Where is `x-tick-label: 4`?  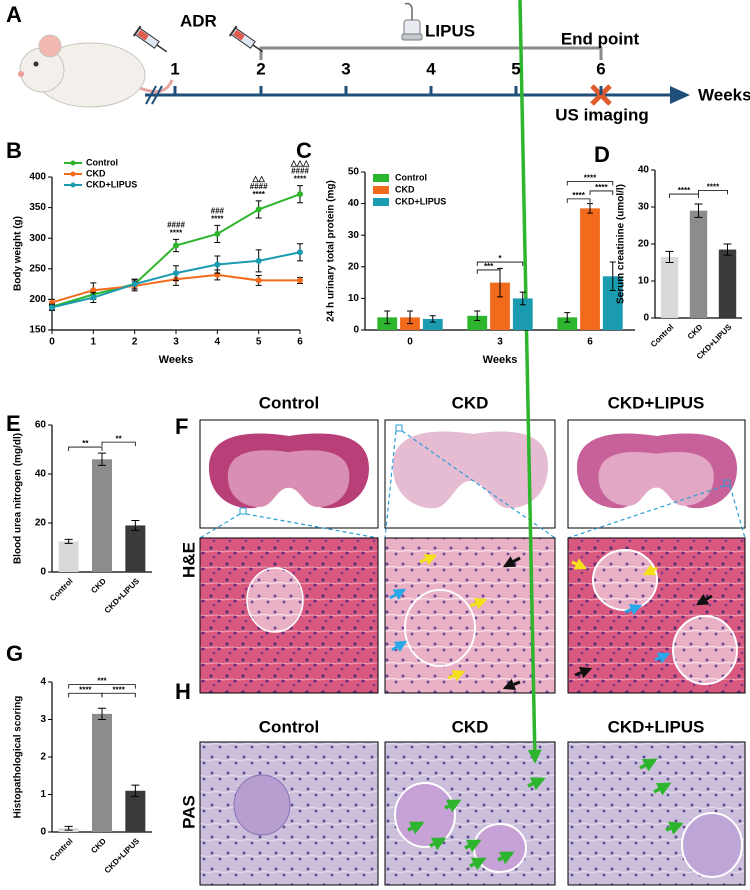 x-tick-label: 4 is located at coordinates (218, 342).